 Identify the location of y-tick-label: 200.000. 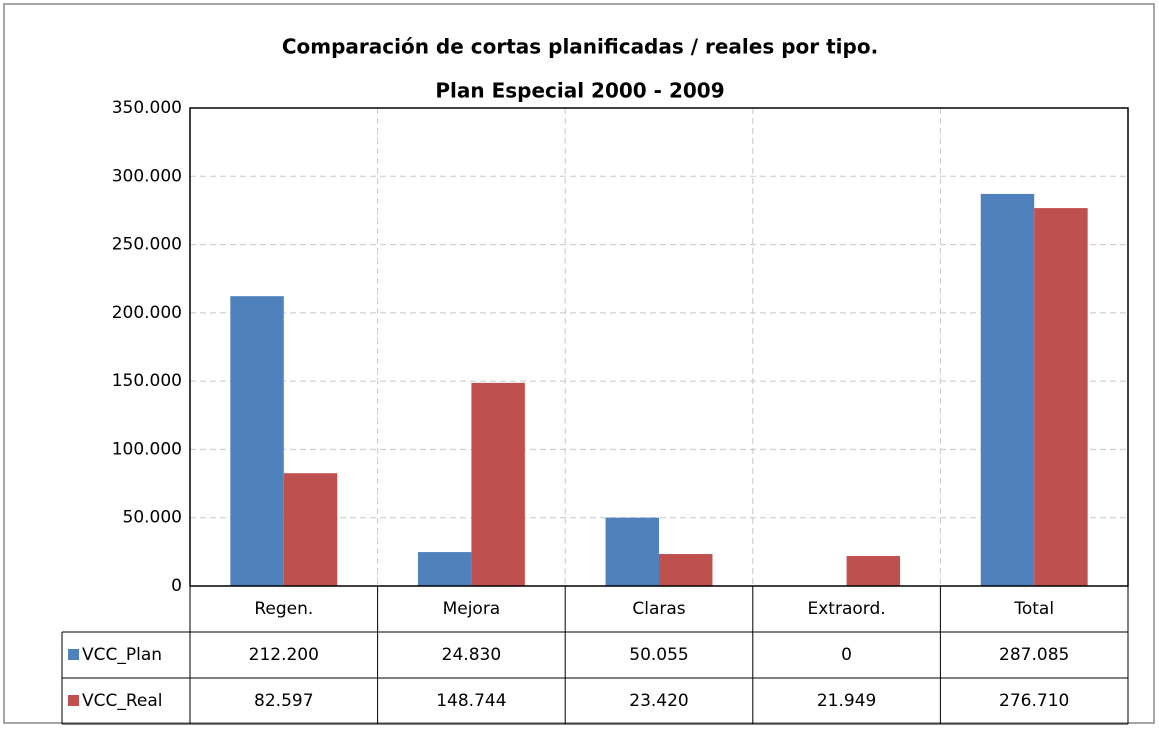
(147, 313).